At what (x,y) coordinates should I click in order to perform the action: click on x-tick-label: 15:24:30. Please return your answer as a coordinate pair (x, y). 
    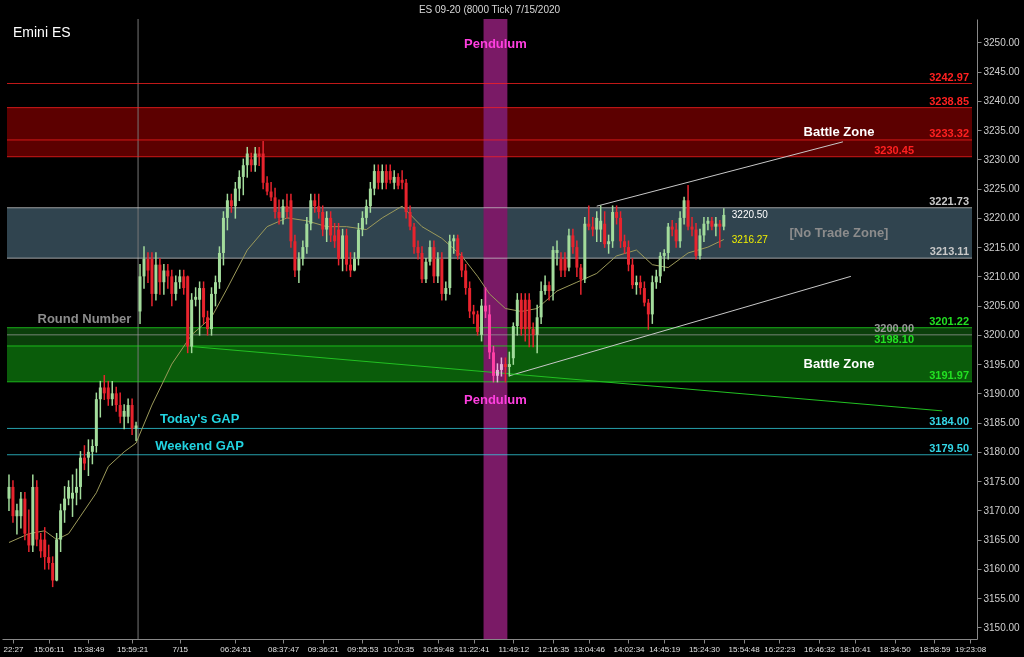
    Looking at the image, I should click on (704, 649).